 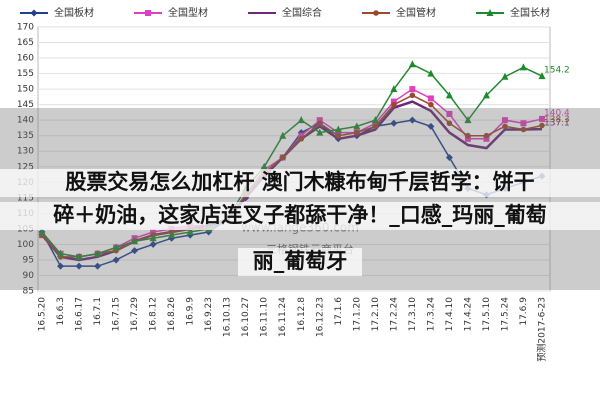 What do you see at coordinates (29, 276) in the screenshot?
I see `y-tick-label: 90` at bounding box center [29, 276].